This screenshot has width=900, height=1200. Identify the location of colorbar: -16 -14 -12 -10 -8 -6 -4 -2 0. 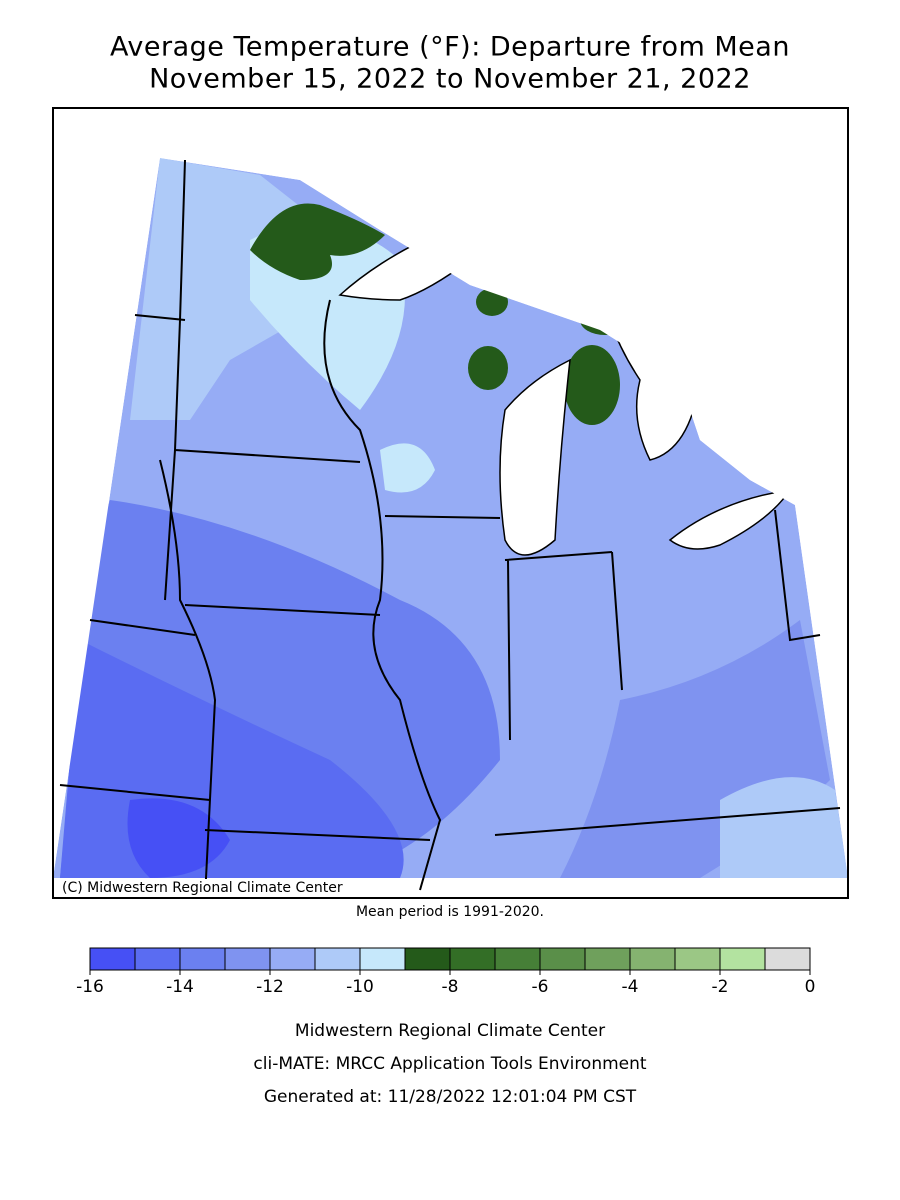
(446, 972).